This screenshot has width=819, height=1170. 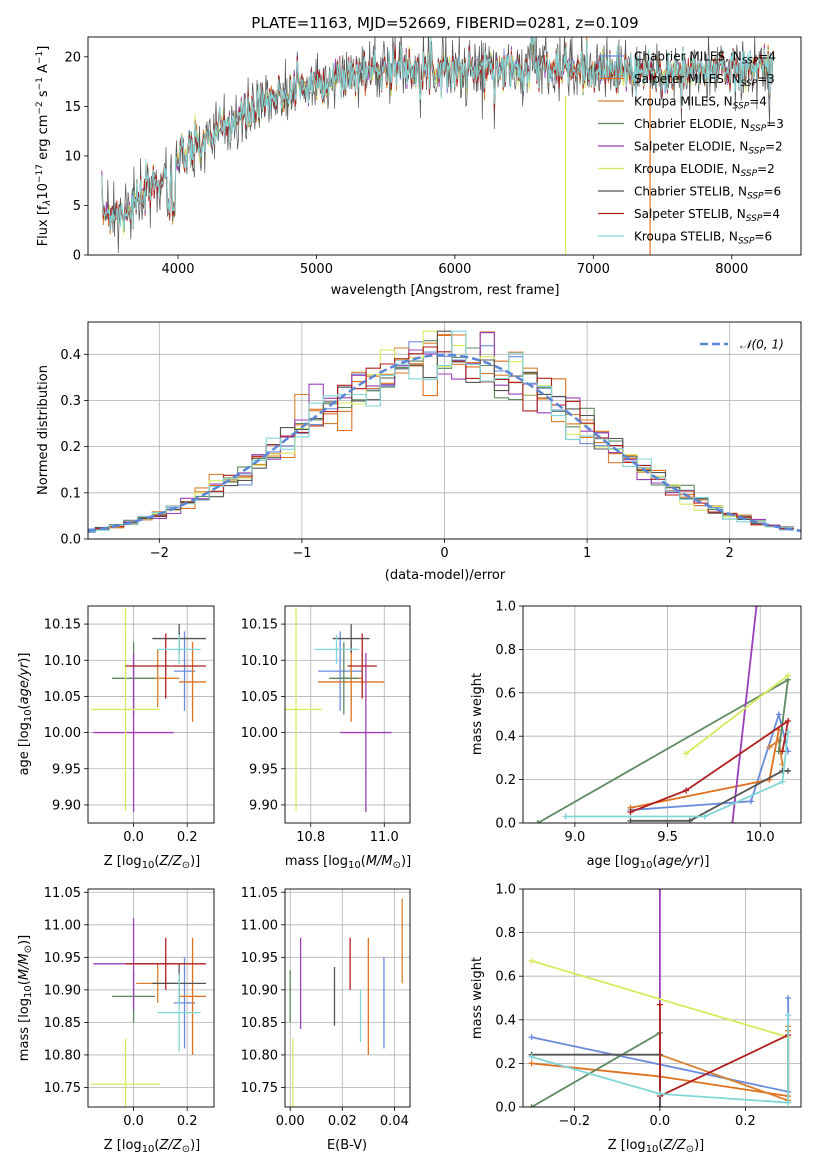 I want to click on legend-label: Kroupa ELODIE, NSSP=2, so click(x=704, y=170).